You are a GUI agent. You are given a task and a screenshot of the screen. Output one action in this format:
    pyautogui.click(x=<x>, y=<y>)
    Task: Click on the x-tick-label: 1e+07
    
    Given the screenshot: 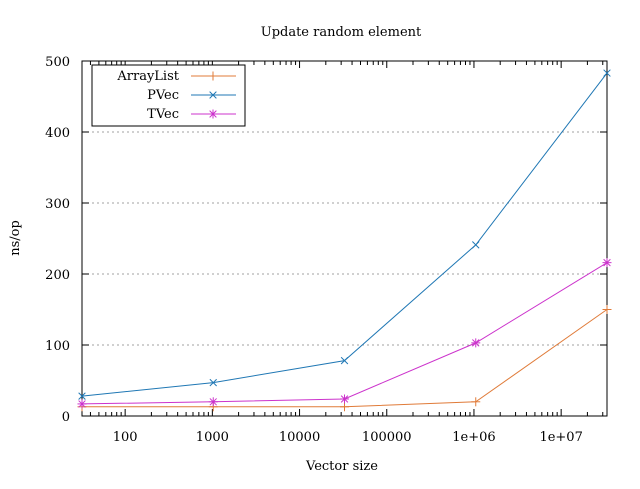 What is the action you would take?
    pyautogui.click(x=560, y=437)
    